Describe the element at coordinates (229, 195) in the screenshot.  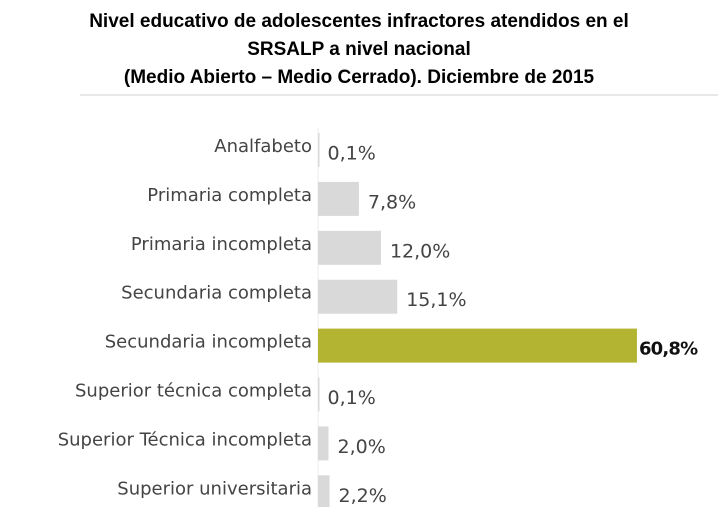
I see `category-label: Primaria completa` at that location.